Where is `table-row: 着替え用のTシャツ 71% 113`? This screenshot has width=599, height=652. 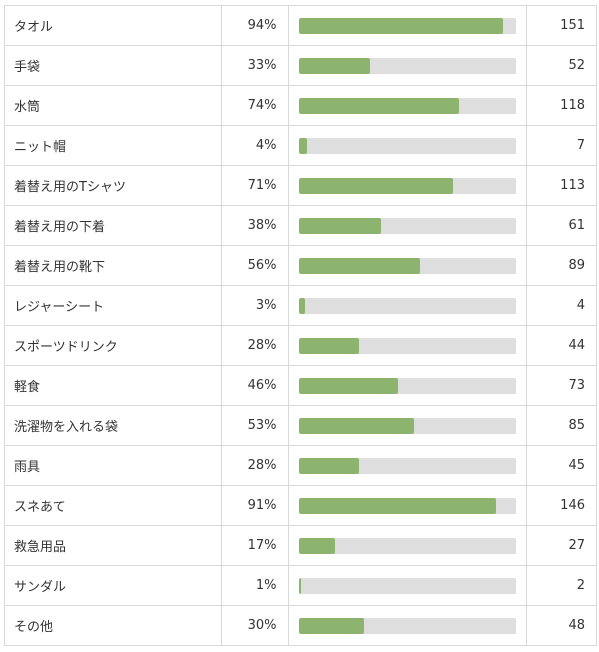 table-row: 着替え用のTシャツ 71% 113 is located at coordinates (301, 186).